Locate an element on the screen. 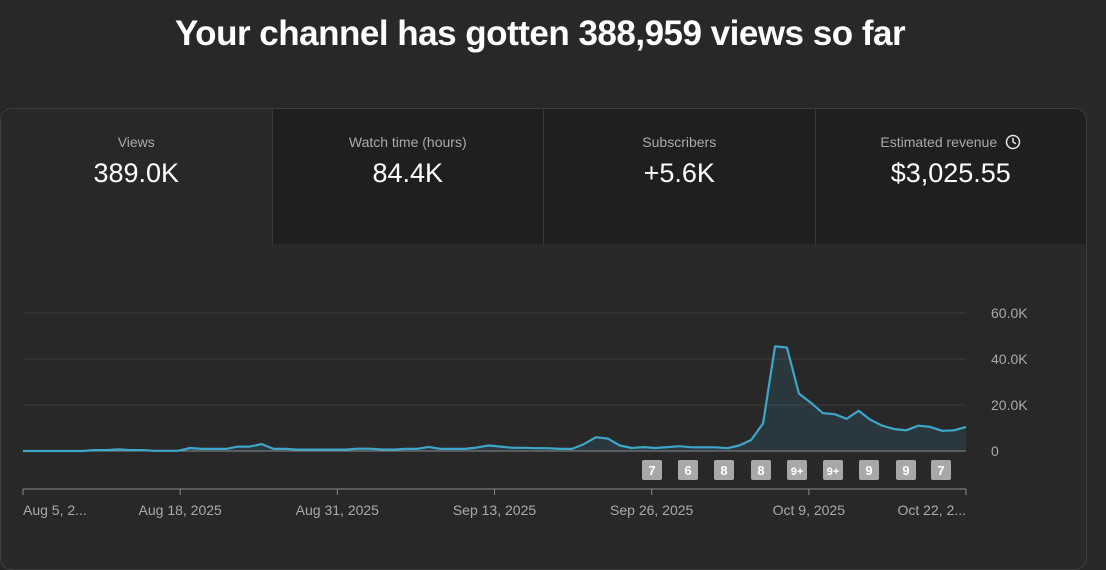 The height and width of the screenshot is (570, 1106). metric-label: Subscribers is located at coordinates (679, 142).